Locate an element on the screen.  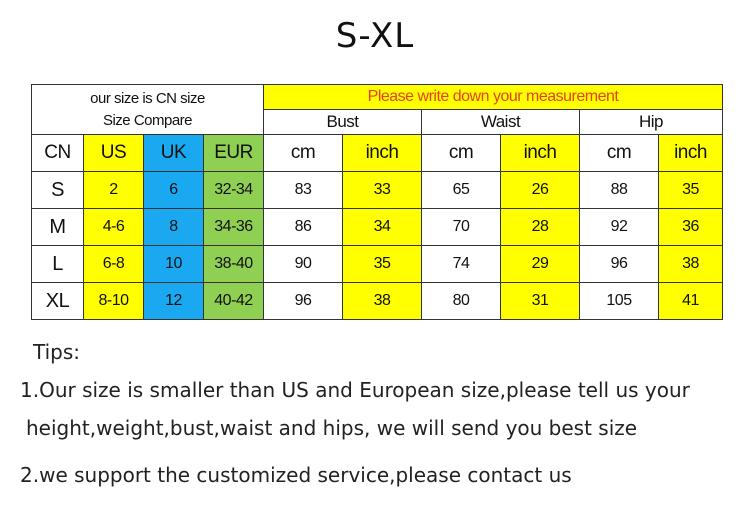
table-cell: 6 is located at coordinates (173, 190).